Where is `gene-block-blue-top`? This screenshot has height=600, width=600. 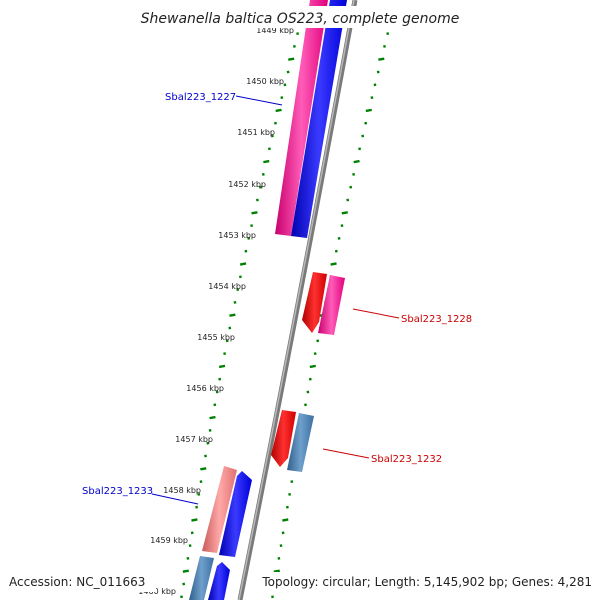 gene-block-blue-top is located at coordinates (319, 119).